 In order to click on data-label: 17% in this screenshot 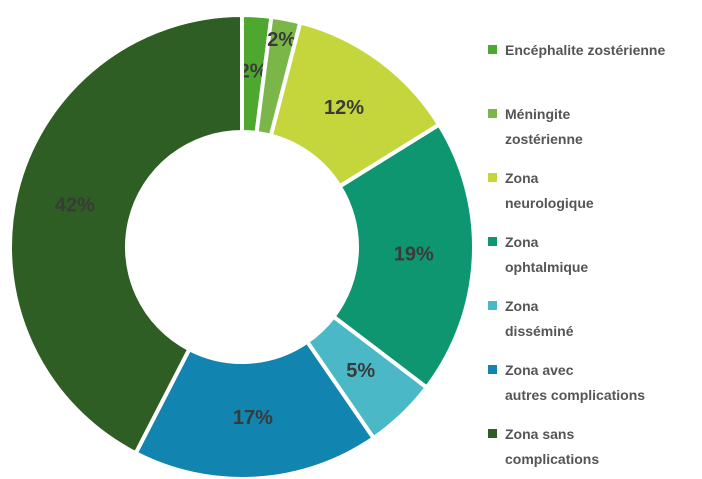, I will do `click(253, 418)`.